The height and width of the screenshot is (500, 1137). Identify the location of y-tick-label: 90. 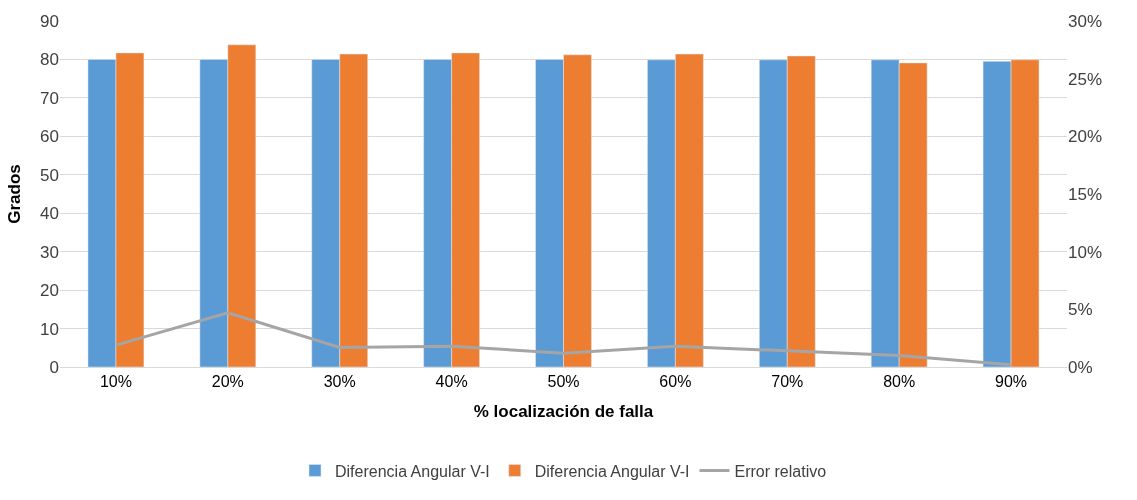
(49, 21).